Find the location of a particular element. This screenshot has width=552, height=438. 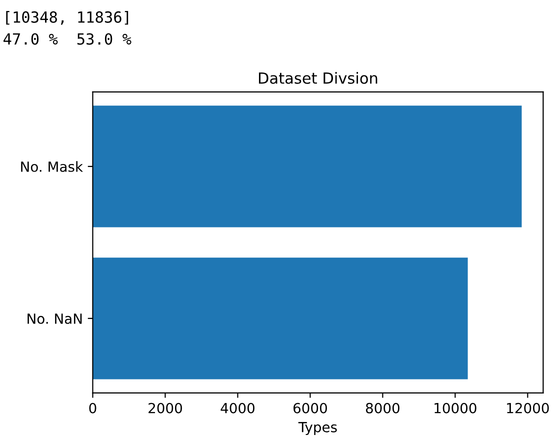

x-tick-label: 6000 is located at coordinates (310, 408).